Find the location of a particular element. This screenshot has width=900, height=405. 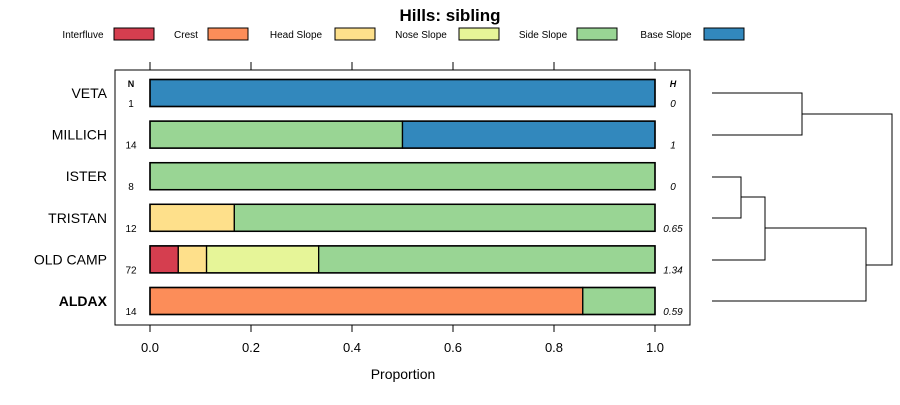

row-label-ister: ISTER is located at coordinates (86, 176).